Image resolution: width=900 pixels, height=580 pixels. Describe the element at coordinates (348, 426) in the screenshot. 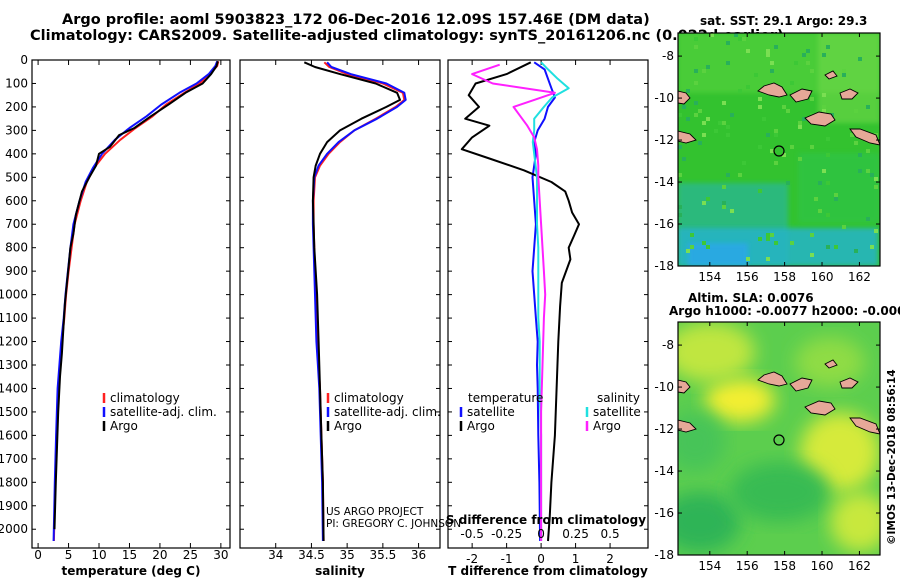

I see `salinity-legend-label: Argo` at that location.